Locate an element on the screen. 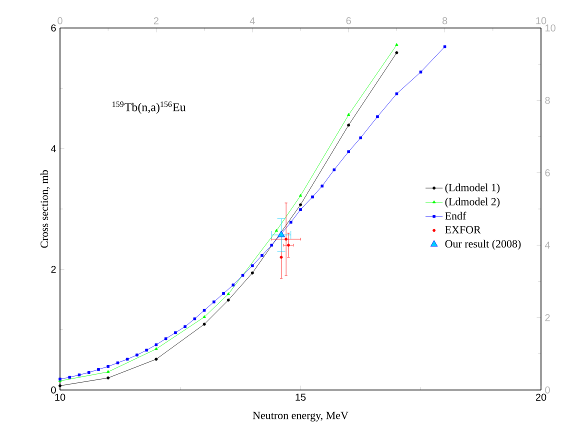  y-axis-title: Cross section, mb is located at coordinates (45, 209).